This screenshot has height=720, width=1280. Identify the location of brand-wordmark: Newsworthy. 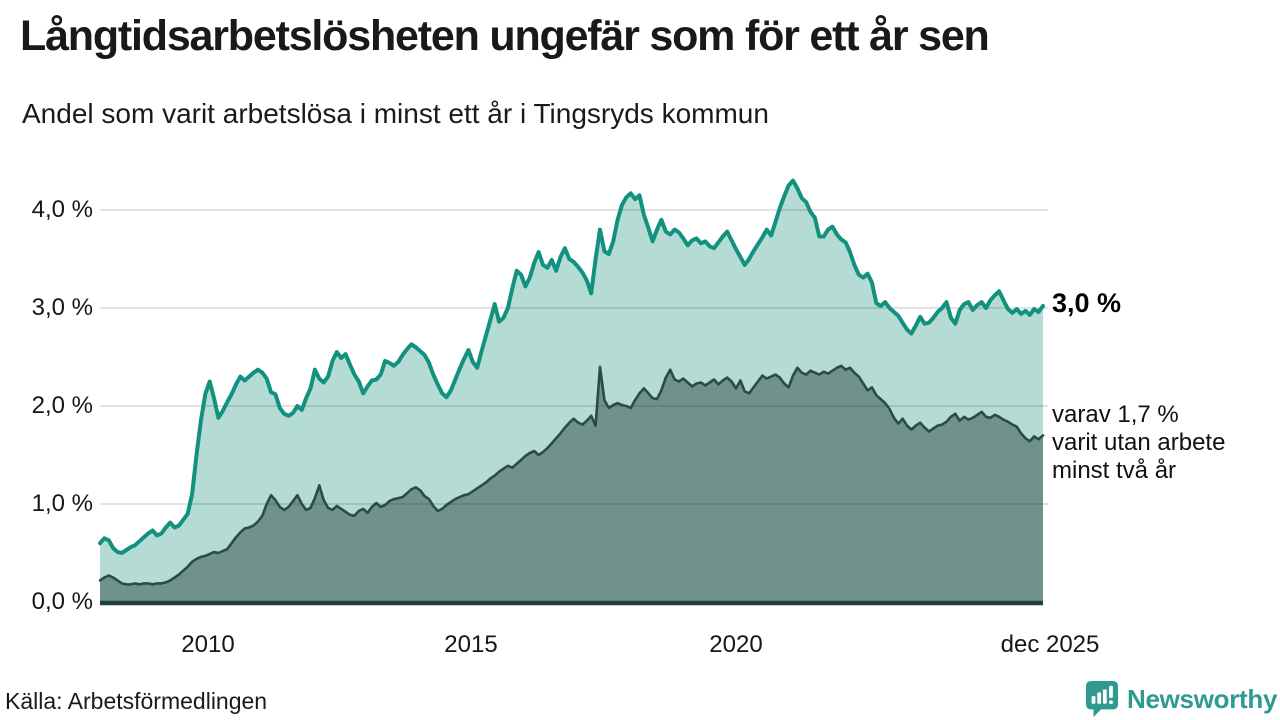
(1202, 698).